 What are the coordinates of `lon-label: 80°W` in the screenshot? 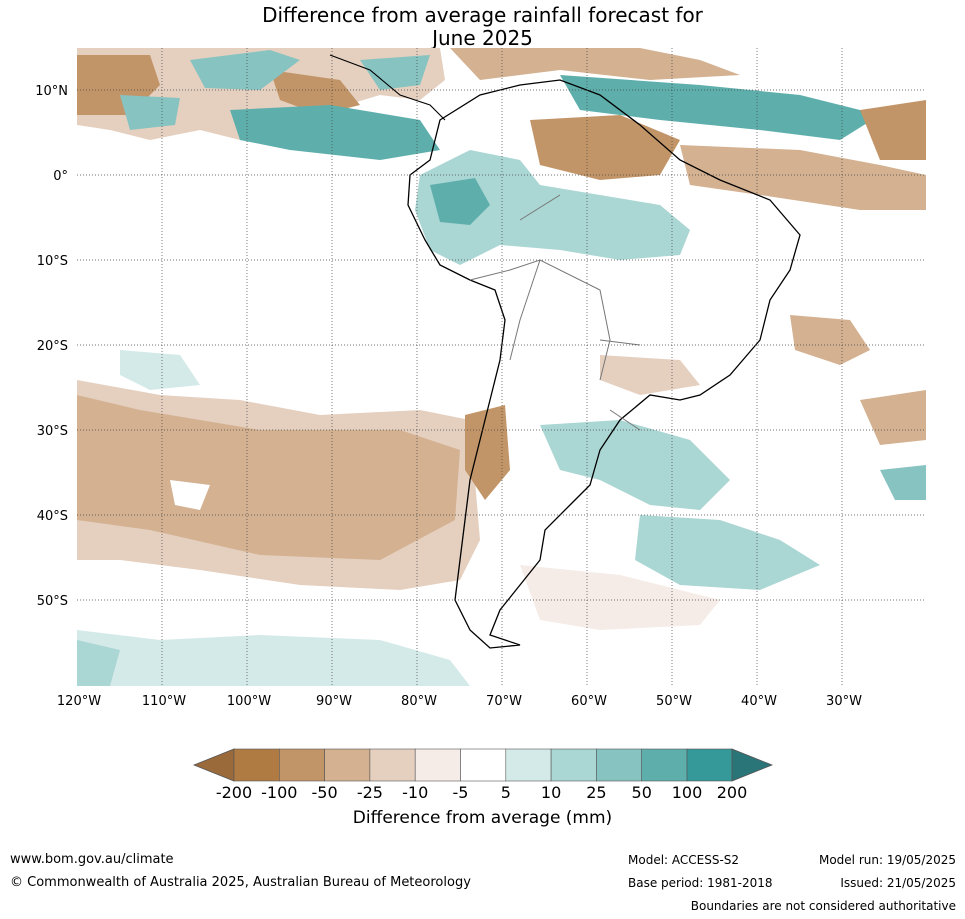 It's located at (419, 701).